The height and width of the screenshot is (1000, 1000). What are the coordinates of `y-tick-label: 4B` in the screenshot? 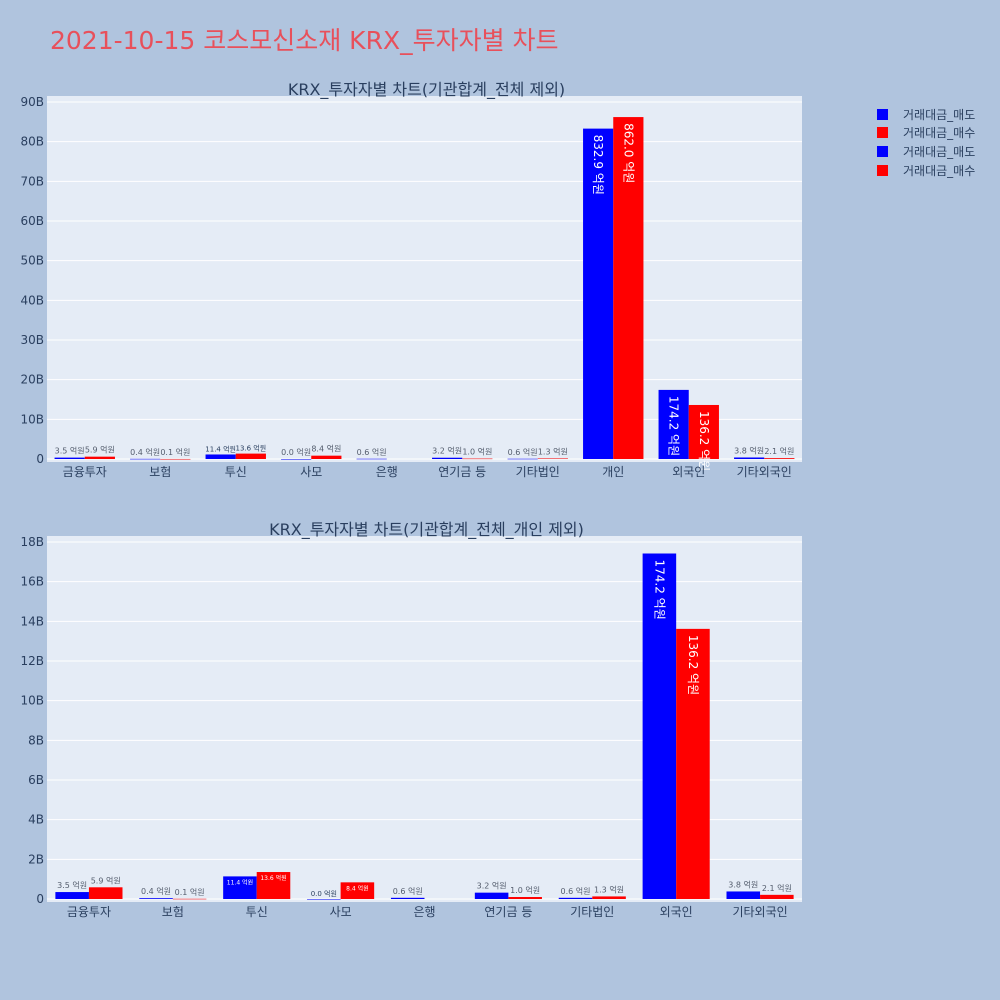 It's located at (36, 820).